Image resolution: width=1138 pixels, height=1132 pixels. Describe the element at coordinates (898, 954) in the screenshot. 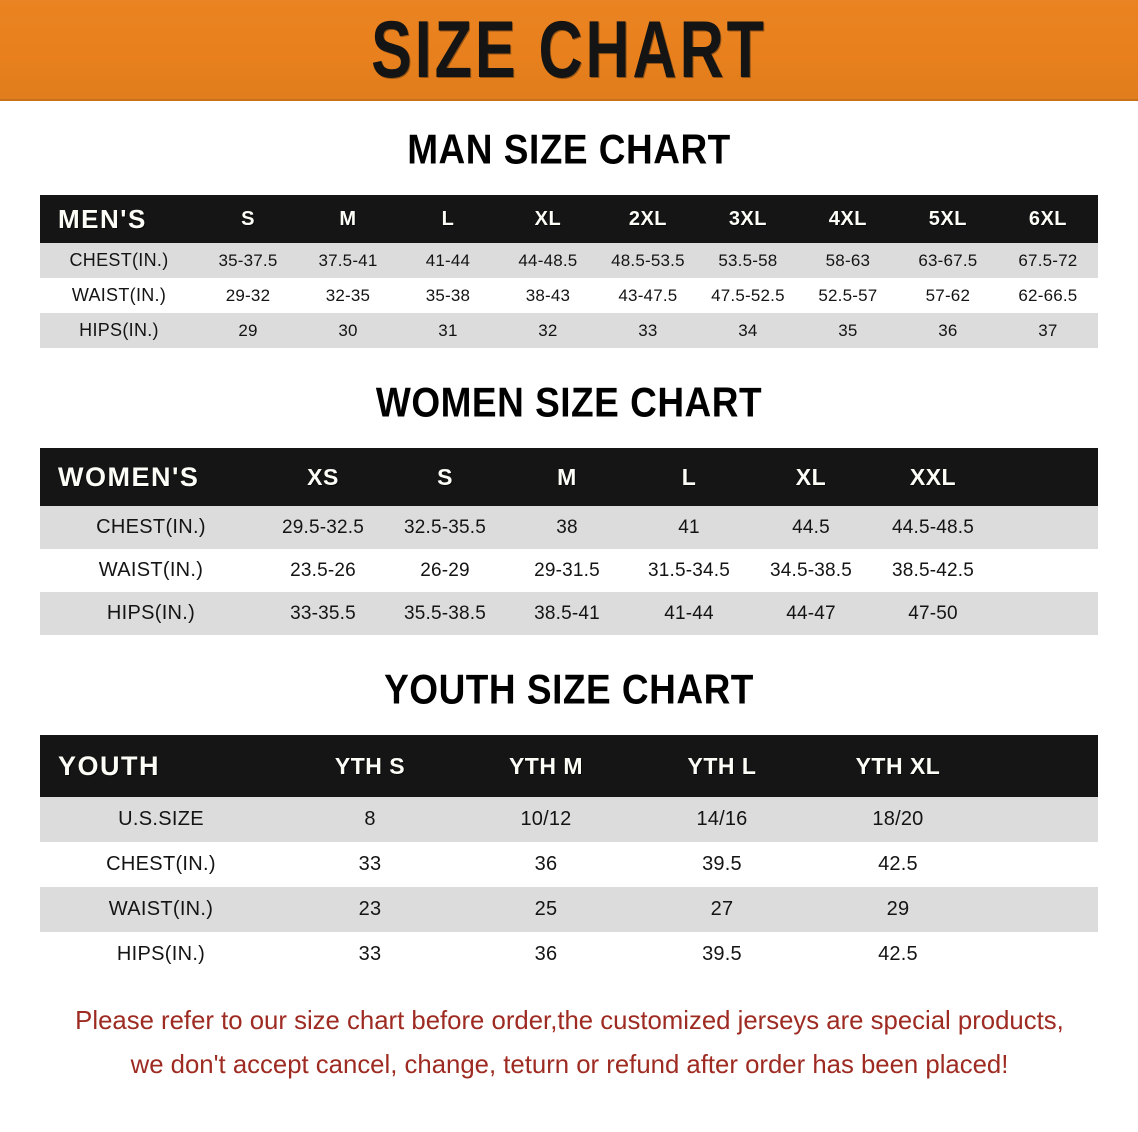

I see `youth-cell-3-3: 42.5` at that location.